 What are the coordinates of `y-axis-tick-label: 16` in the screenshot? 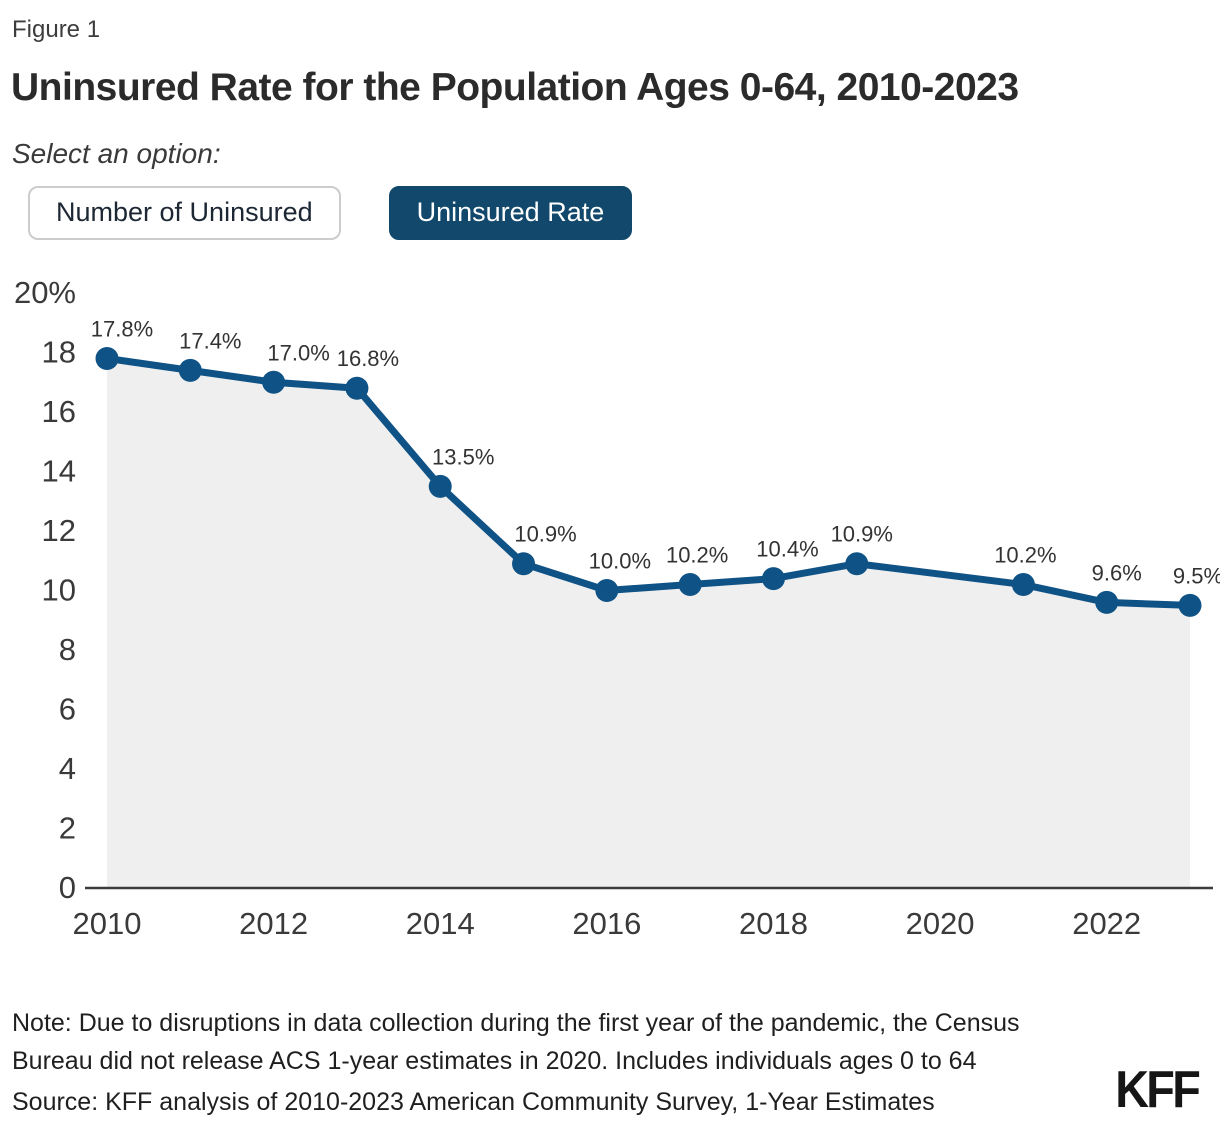 It's located at (59, 411).